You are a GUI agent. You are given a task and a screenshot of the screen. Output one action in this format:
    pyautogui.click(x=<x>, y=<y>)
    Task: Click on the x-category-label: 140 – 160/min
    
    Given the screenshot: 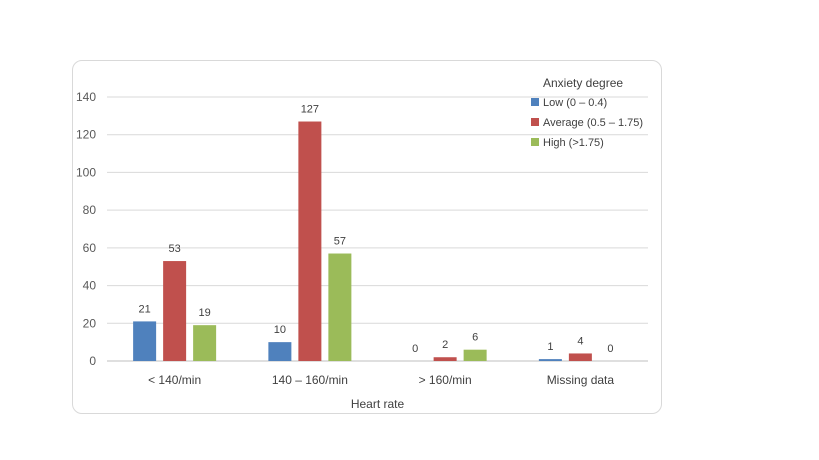 What is the action you would take?
    pyautogui.click(x=310, y=380)
    